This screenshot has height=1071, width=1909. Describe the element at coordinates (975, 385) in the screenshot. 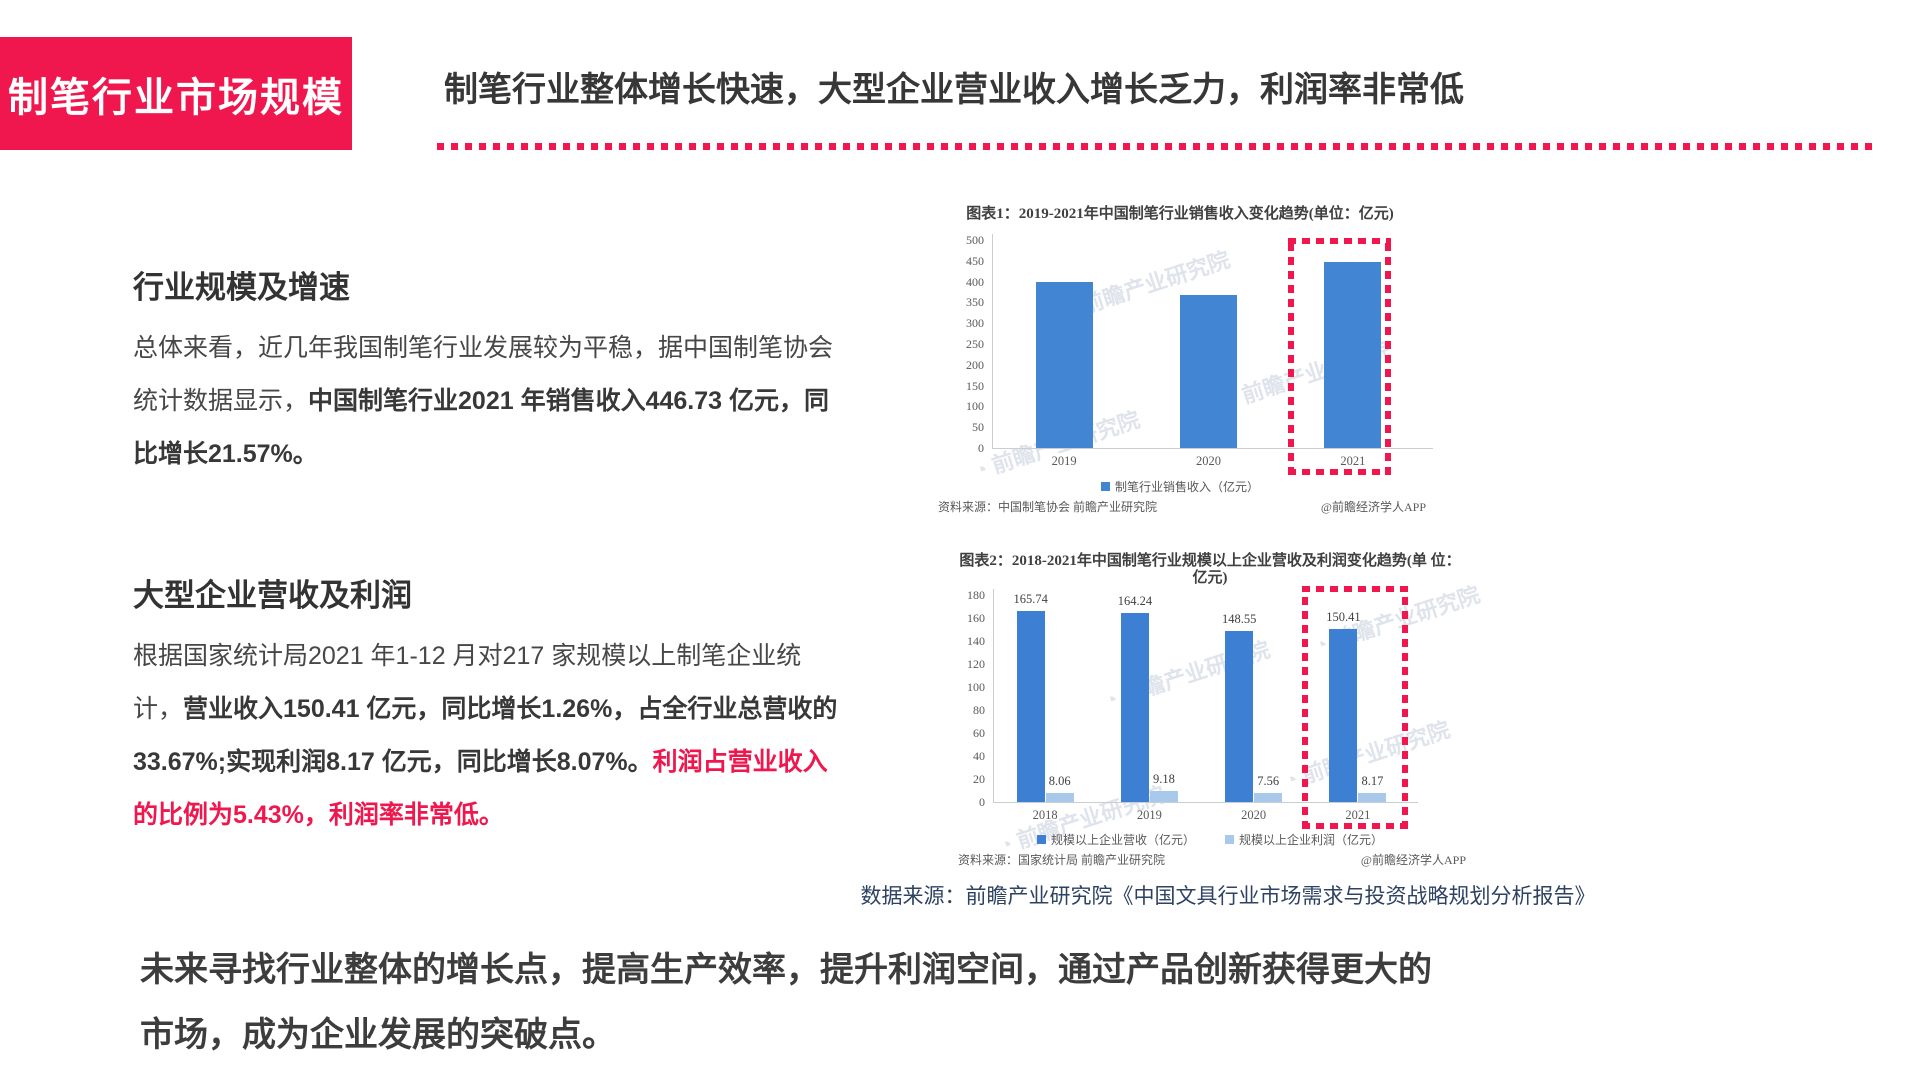

I see `y-tick-label: 150` at that location.